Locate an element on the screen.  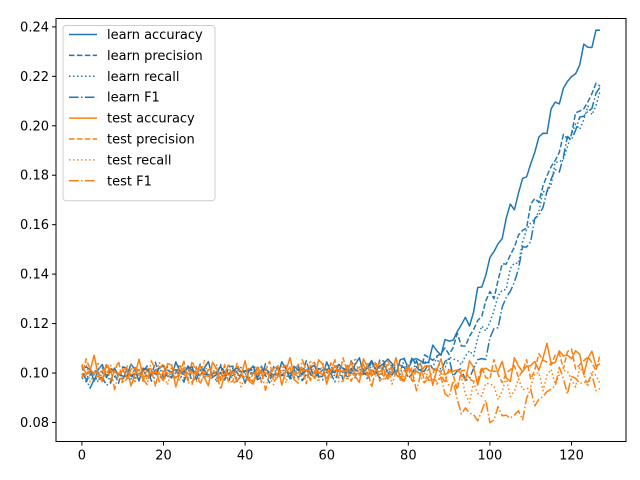
legend-label-test-recall: test recall is located at coordinates (139, 160).